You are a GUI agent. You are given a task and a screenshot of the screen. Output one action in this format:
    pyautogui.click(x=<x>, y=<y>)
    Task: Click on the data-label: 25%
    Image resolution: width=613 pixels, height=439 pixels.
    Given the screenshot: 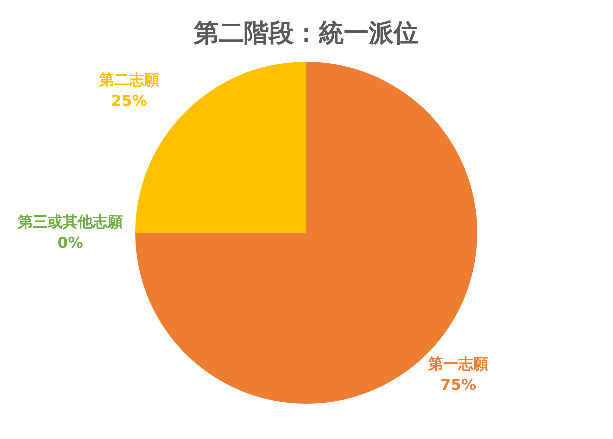 What is the action you would take?
    pyautogui.click(x=129, y=101)
    